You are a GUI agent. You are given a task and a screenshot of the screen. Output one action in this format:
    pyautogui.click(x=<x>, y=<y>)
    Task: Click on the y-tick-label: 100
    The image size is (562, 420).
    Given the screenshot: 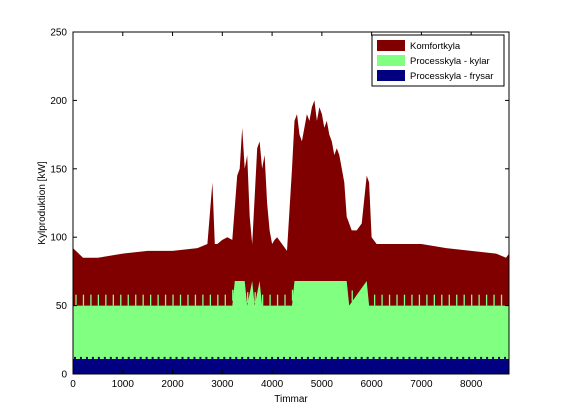 What is the action you would take?
    pyautogui.click(x=58, y=238)
    